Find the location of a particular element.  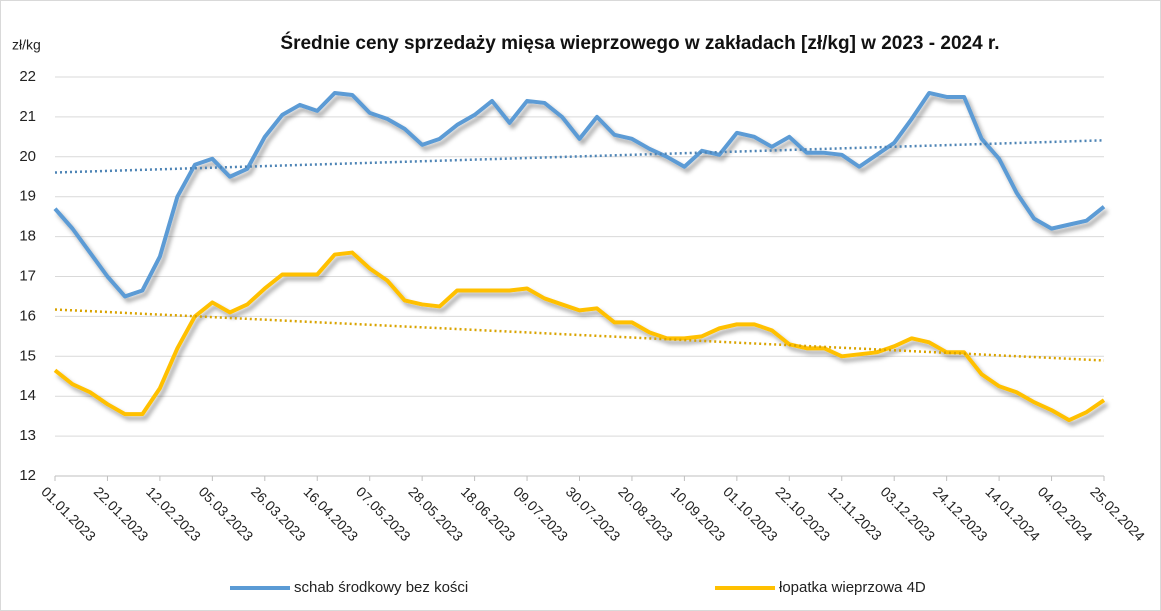

trendline is located at coordinates (579, 335).